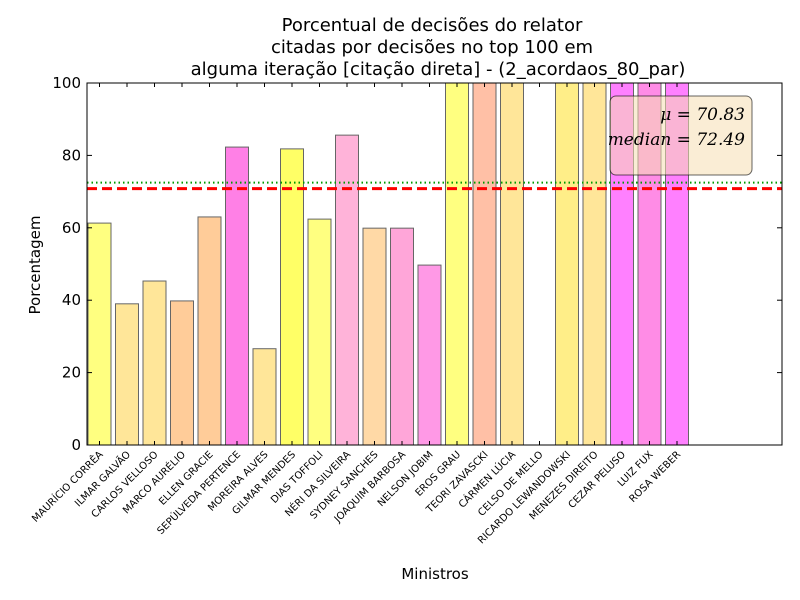 The height and width of the screenshot is (600, 800). Describe the element at coordinates (374, 336) in the screenshot. I see `bar-sydney-sanches` at that location.